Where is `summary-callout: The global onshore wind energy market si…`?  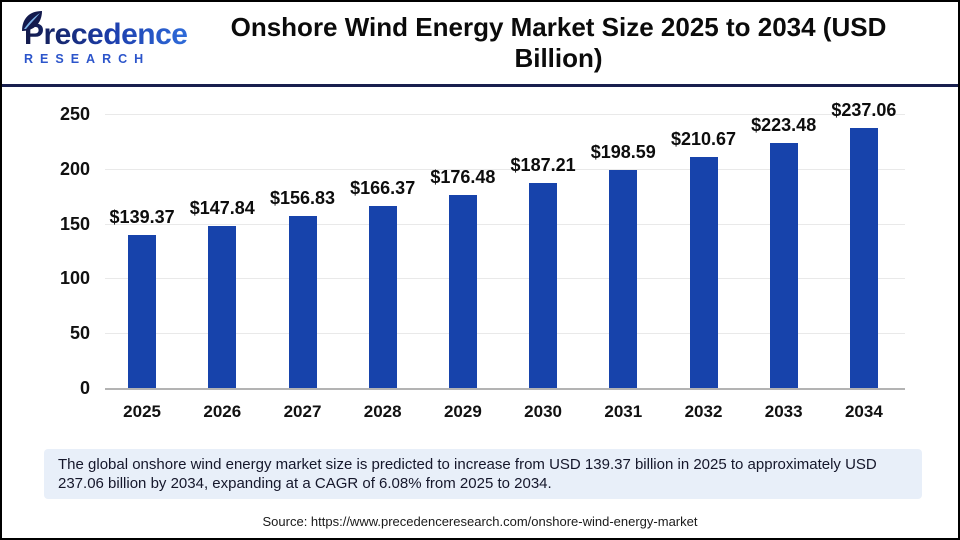 summary-callout: The global onshore wind energy market si… is located at coordinates (483, 474).